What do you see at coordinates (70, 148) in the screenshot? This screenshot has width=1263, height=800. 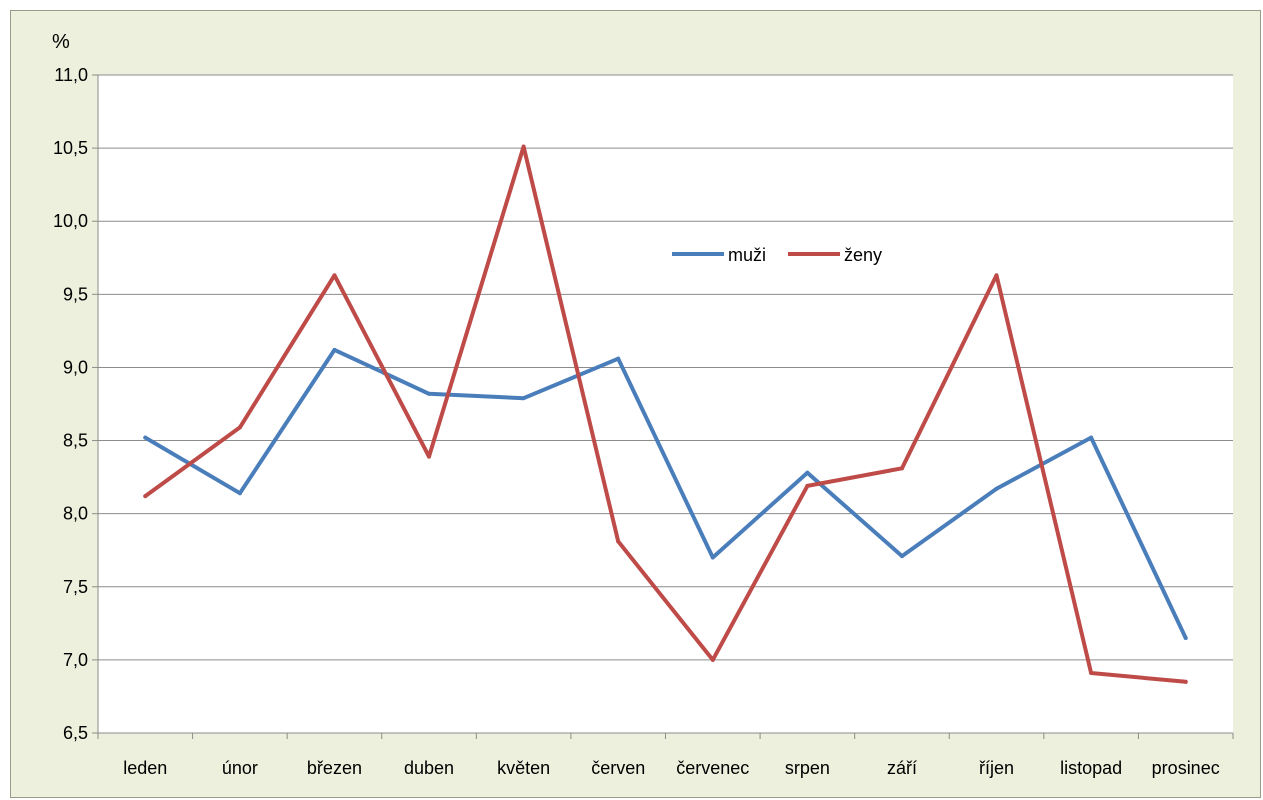 I see `y-tick-label: 10,5` at bounding box center [70, 148].